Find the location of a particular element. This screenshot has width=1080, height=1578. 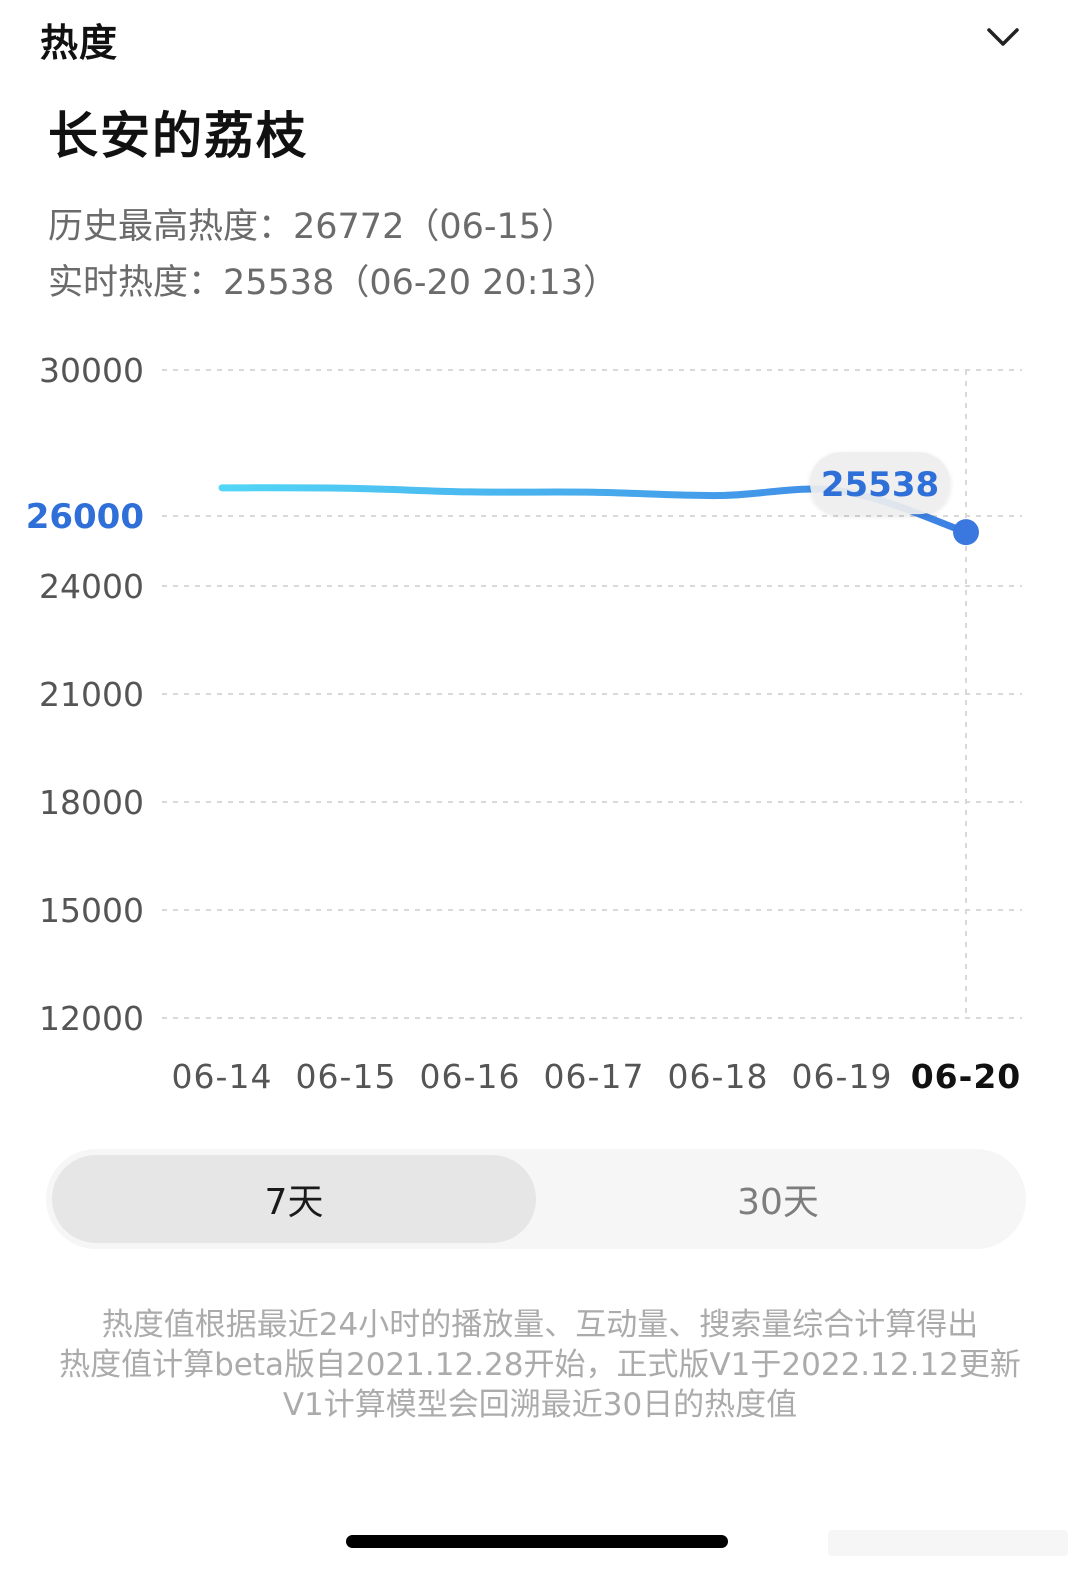

page-title: 长安的荔枝 is located at coordinates (178, 136).